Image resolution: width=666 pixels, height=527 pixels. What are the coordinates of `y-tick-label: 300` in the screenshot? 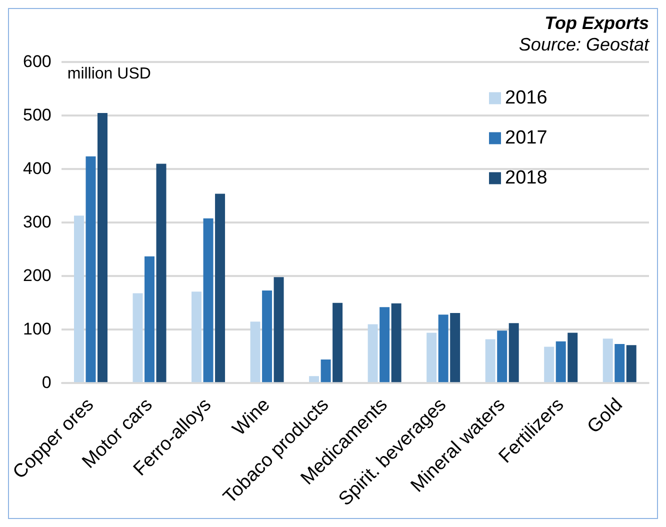 It's located at (37, 222).